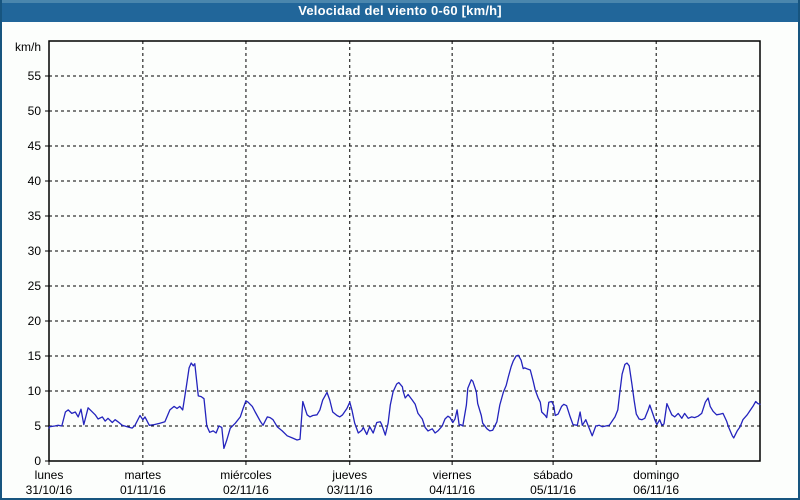 Image resolution: width=800 pixels, height=500 pixels. Describe the element at coordinates (49, 475) in the screenshot. I see `day-label: lunes` at that location.